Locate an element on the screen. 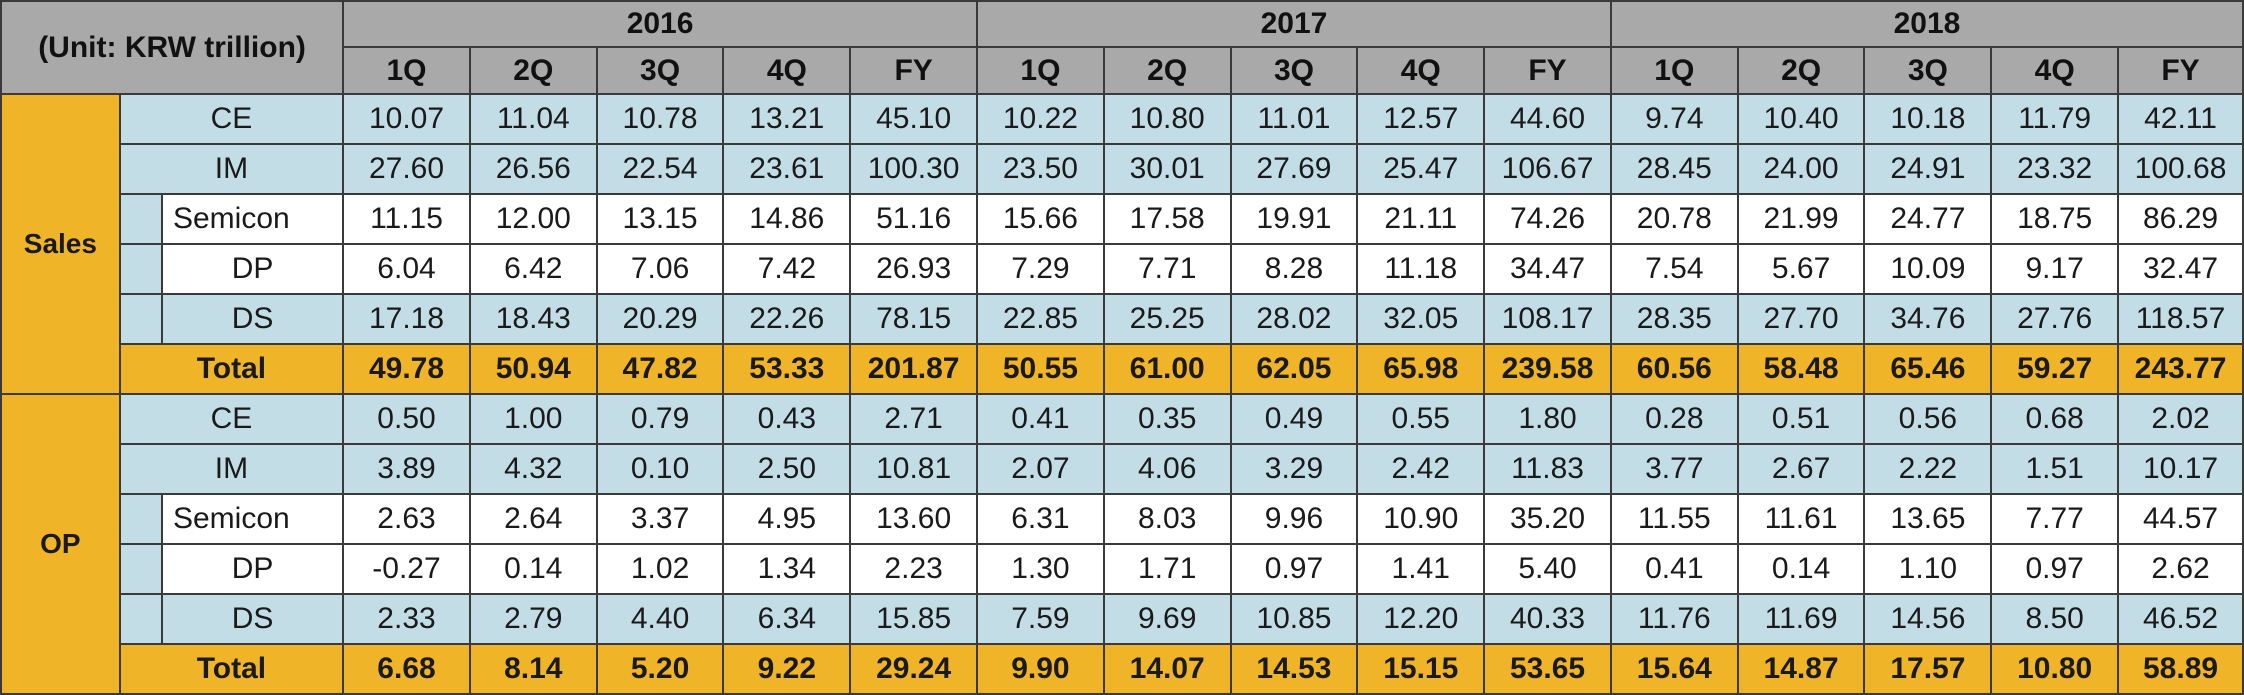 The height and width of the screenshot is (695, 2244). value-cell: 7.77 is located at coordinates (2055, 519).